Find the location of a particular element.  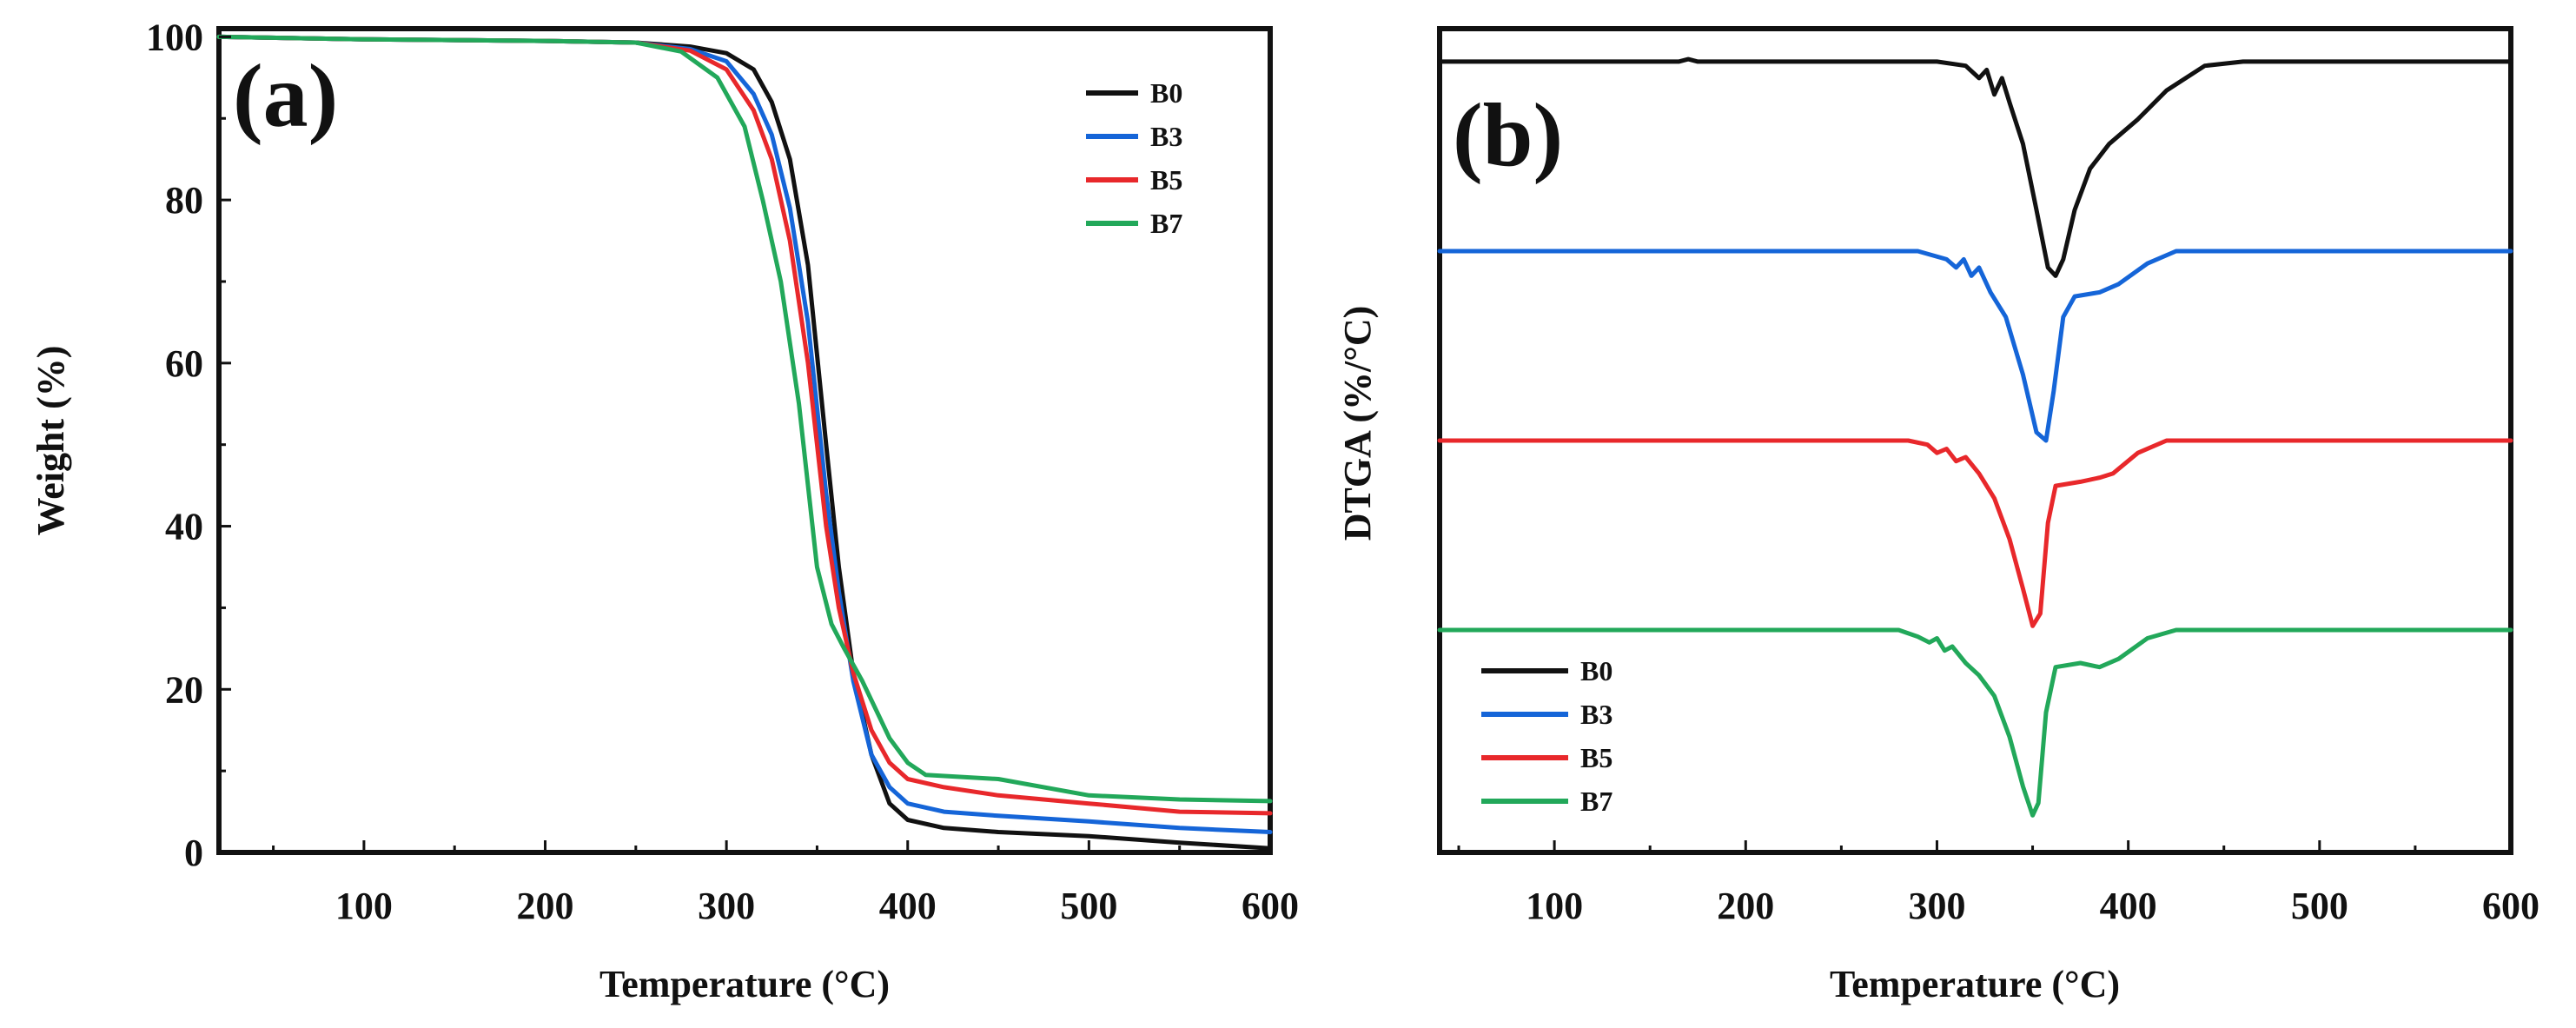

panel-b-x-axis: 100 200 300 400 500 600 is located at coordinates (1998, 883).